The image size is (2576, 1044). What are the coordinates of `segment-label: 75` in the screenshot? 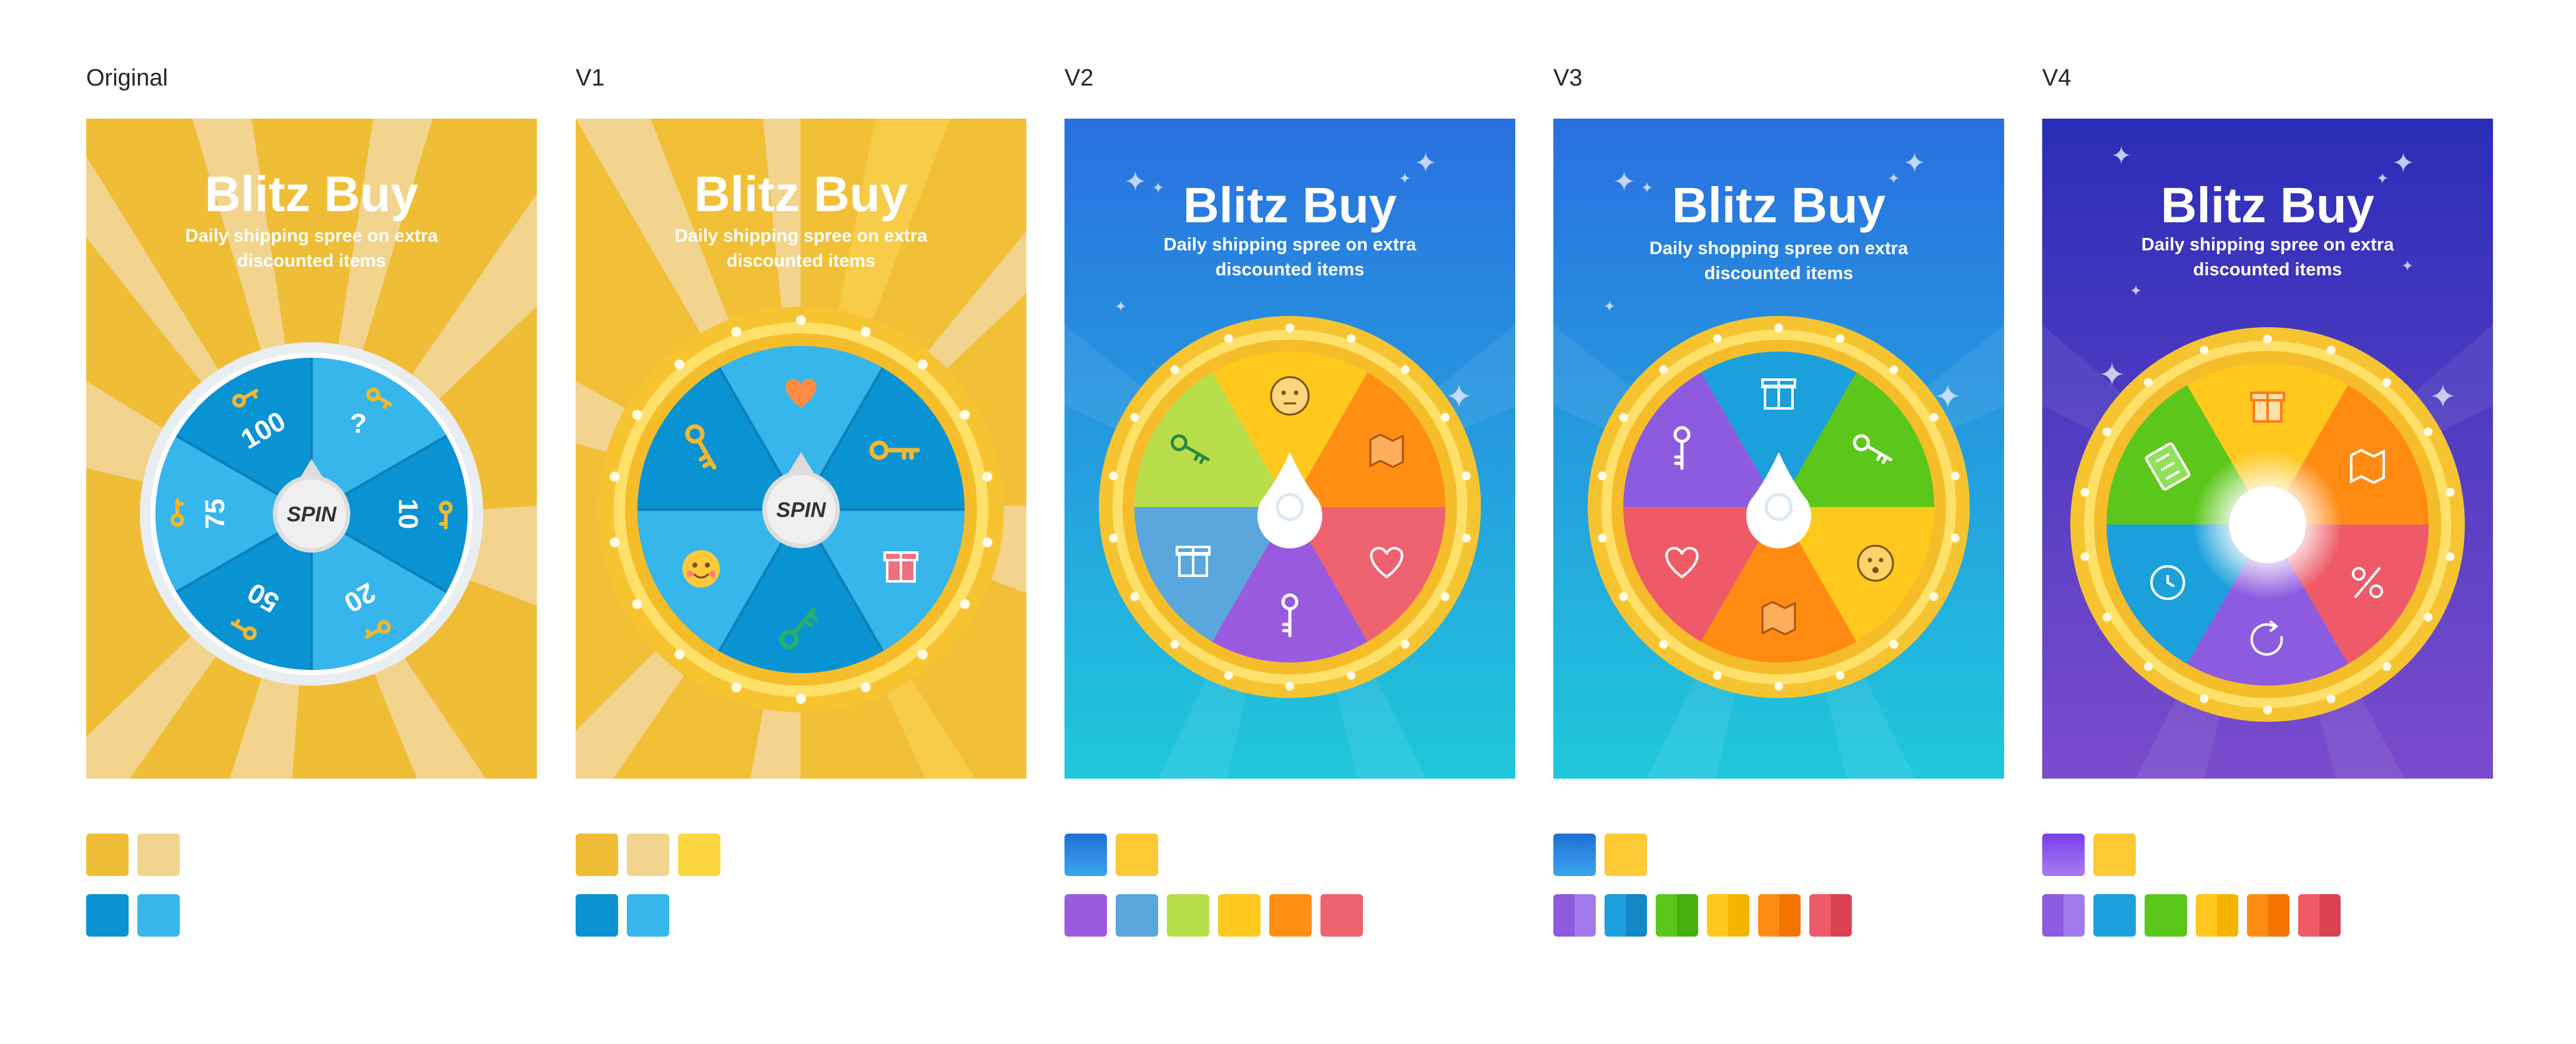 It's located at (215, 514).